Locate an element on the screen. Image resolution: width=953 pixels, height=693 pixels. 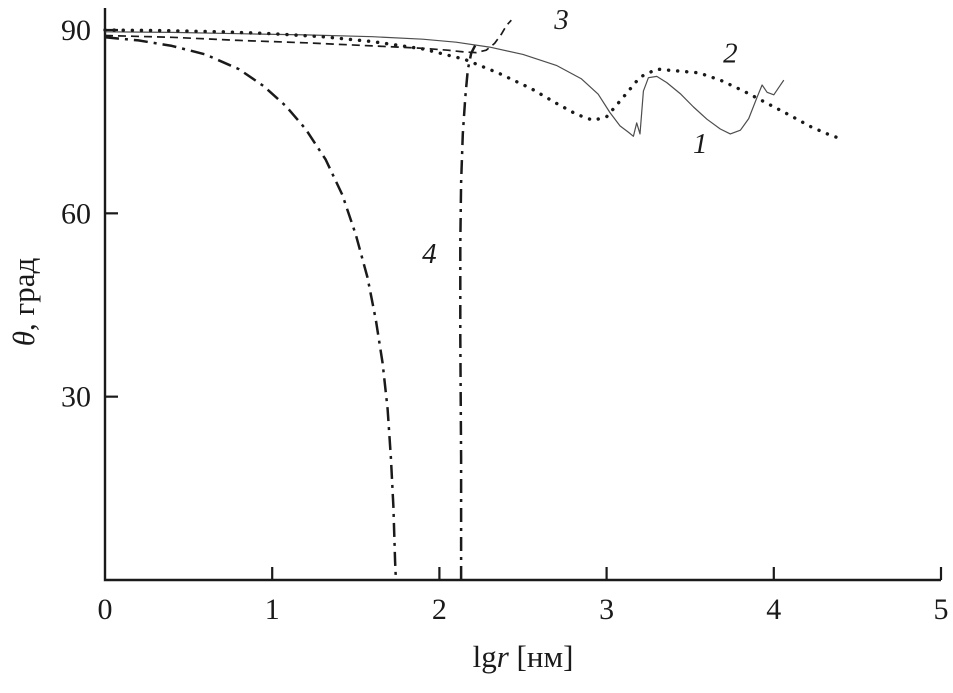
curve-label-4: 4 is located at coordinates (429, 254).